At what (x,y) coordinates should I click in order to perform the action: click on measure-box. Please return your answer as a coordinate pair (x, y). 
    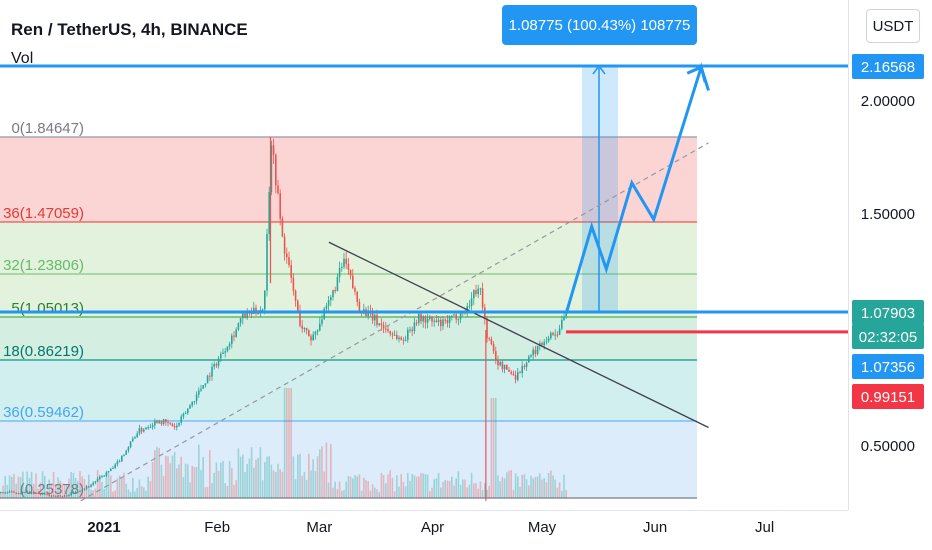
    Looking at the image, I should click on (600, 189).